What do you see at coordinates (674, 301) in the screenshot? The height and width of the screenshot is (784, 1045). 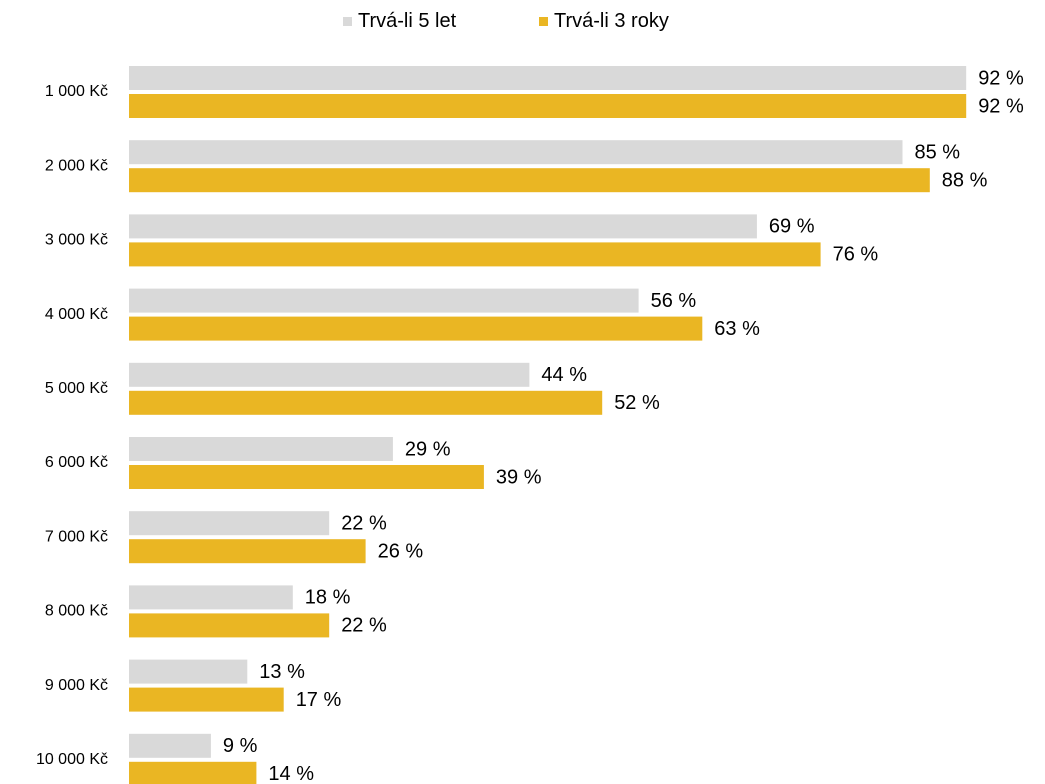 I see `data-label: 56 %` at bounding box center [674, 301].